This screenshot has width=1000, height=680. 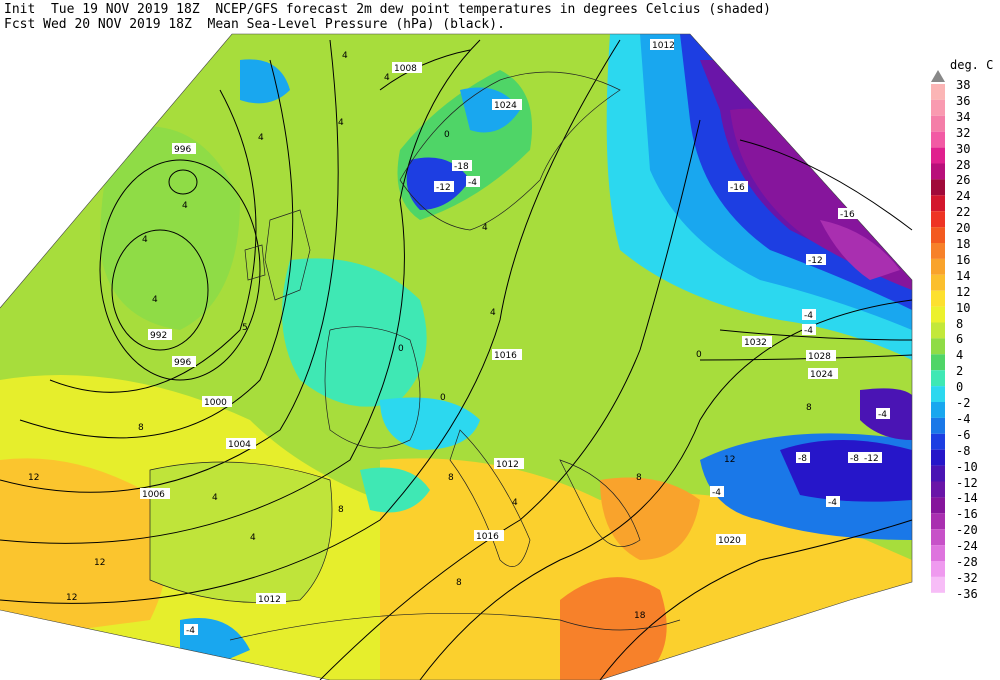 I want to click on isobar-label: 1028, so click(x=821, y=356).